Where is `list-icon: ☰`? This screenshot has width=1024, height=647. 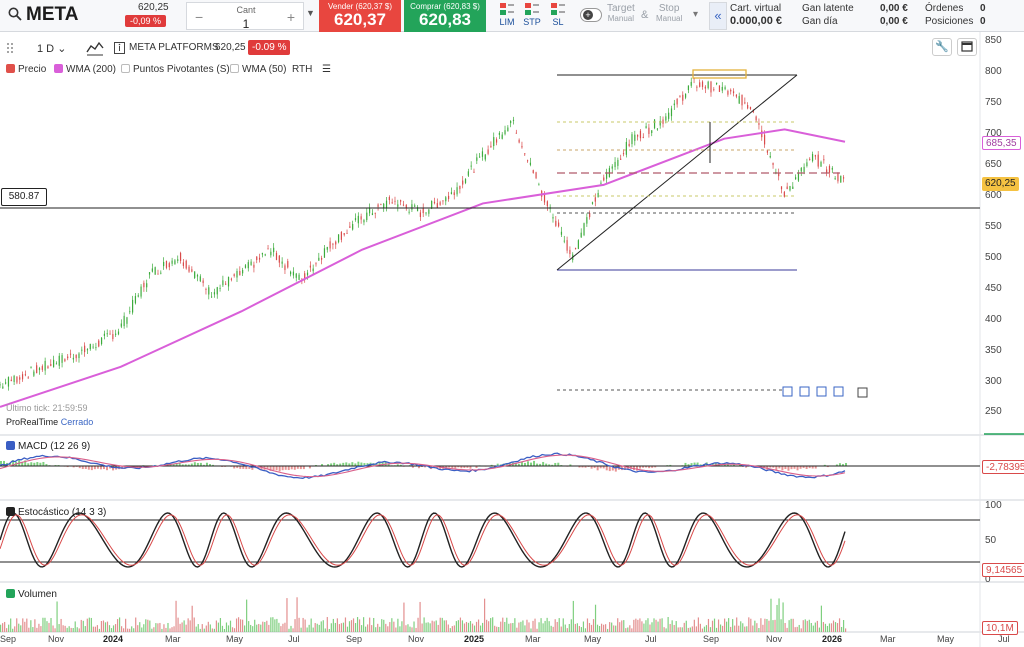 list-icon: ☰ is located at coordinates (326, 69).